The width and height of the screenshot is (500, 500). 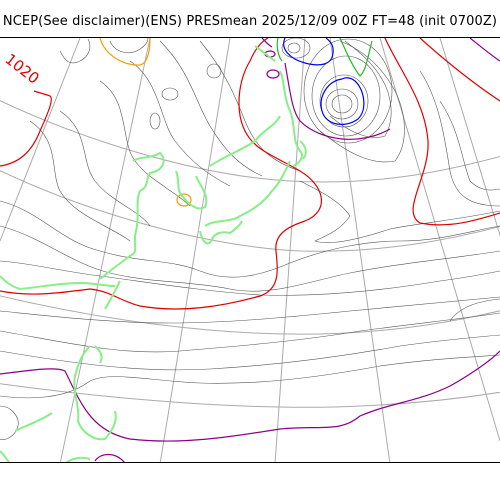 I want to click on isobar-purple-ne, so click(x=484, y=50).